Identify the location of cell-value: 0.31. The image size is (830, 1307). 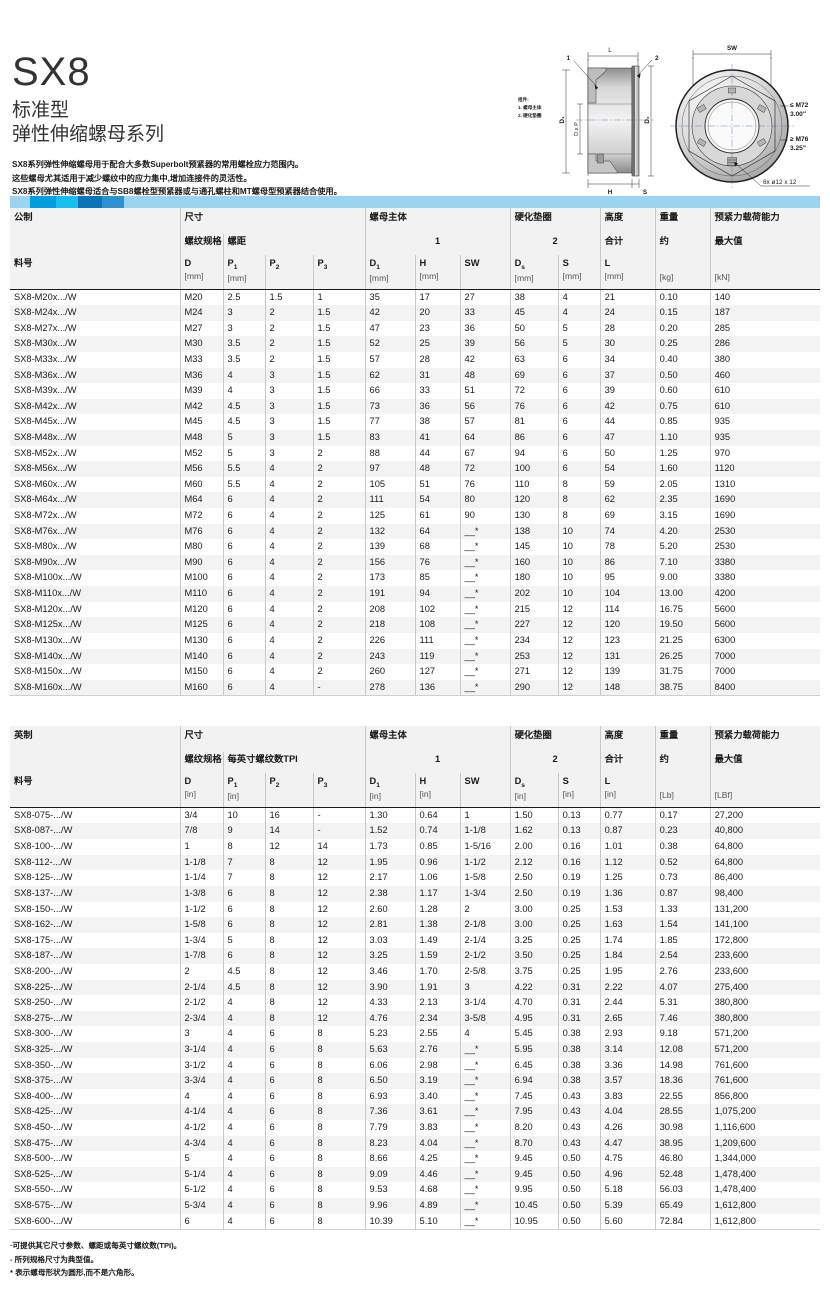
(579, 1003).